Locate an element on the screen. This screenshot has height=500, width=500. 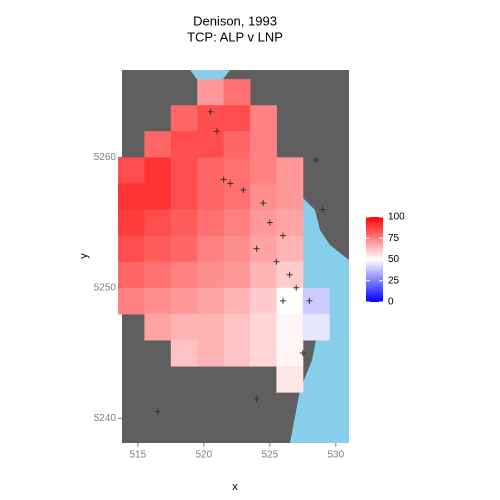
legend-label: 25 is located at coordinates (394, 280).